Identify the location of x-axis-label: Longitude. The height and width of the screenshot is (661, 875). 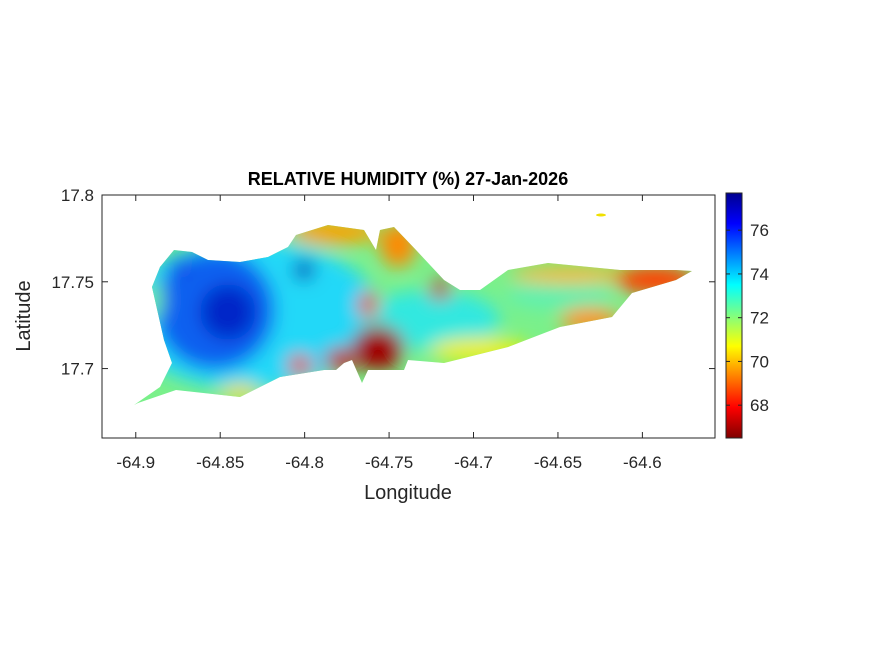
(408, 493).